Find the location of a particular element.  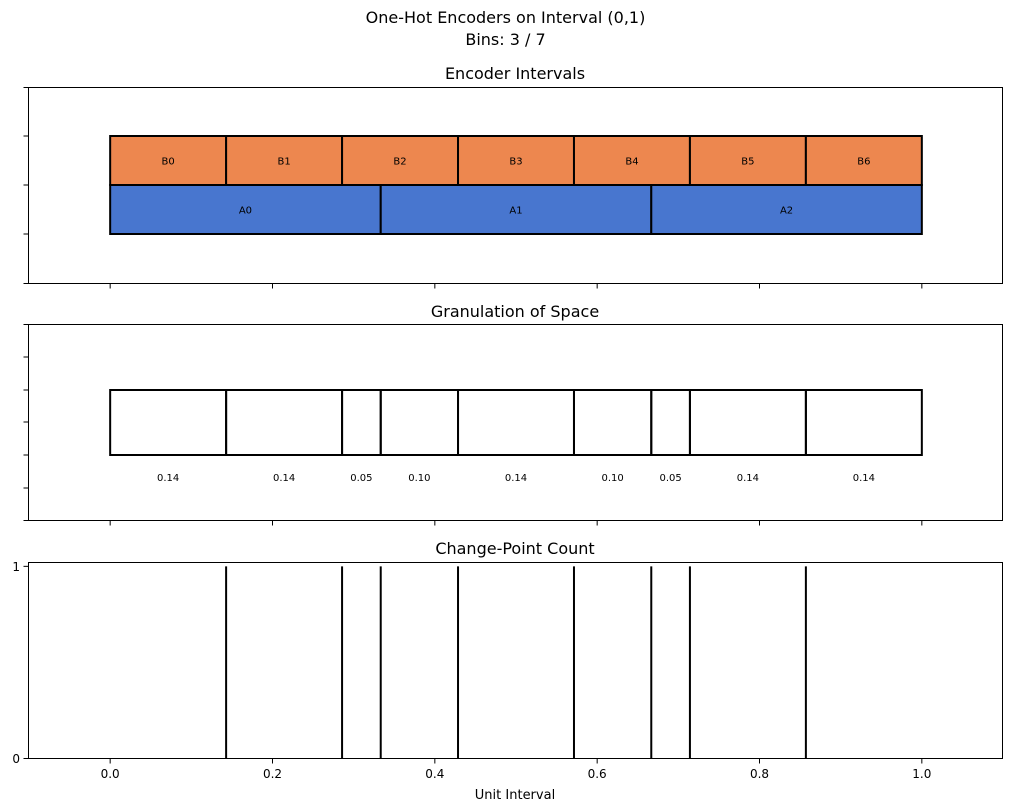

x-tick-label: 0.6 is located at coordinates (597, 774).